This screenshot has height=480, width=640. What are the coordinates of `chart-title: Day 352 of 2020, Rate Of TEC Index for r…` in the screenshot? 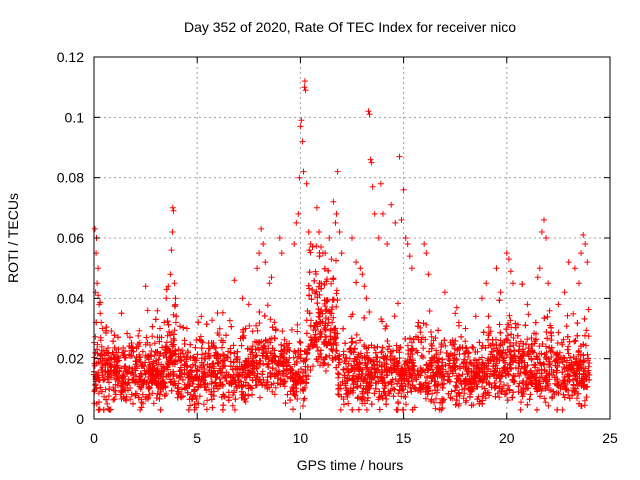 It's located at (350, 27).